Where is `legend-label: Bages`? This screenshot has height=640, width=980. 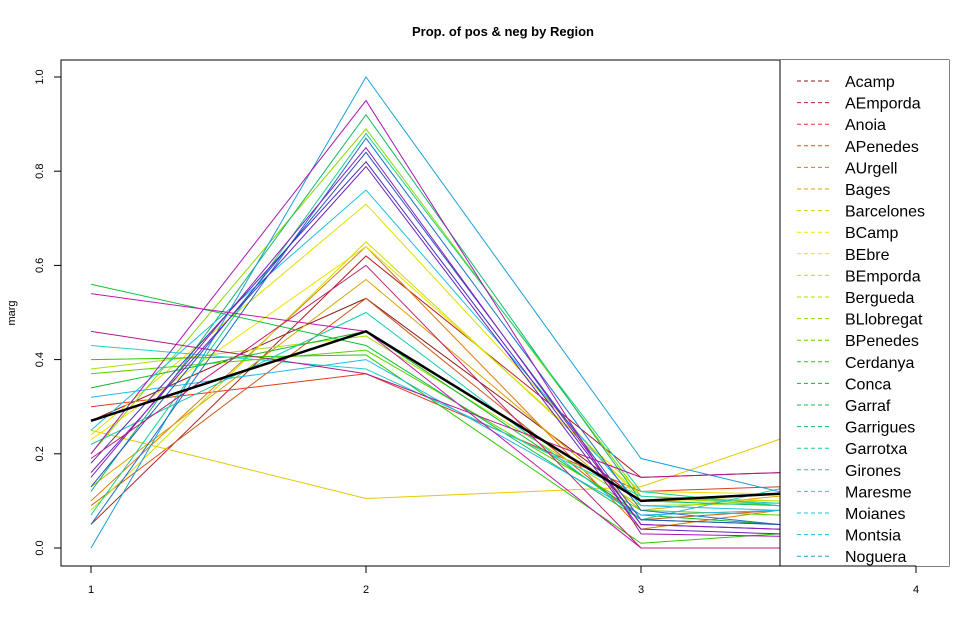 legend-label: Bages is located at coordinates (867, 190).